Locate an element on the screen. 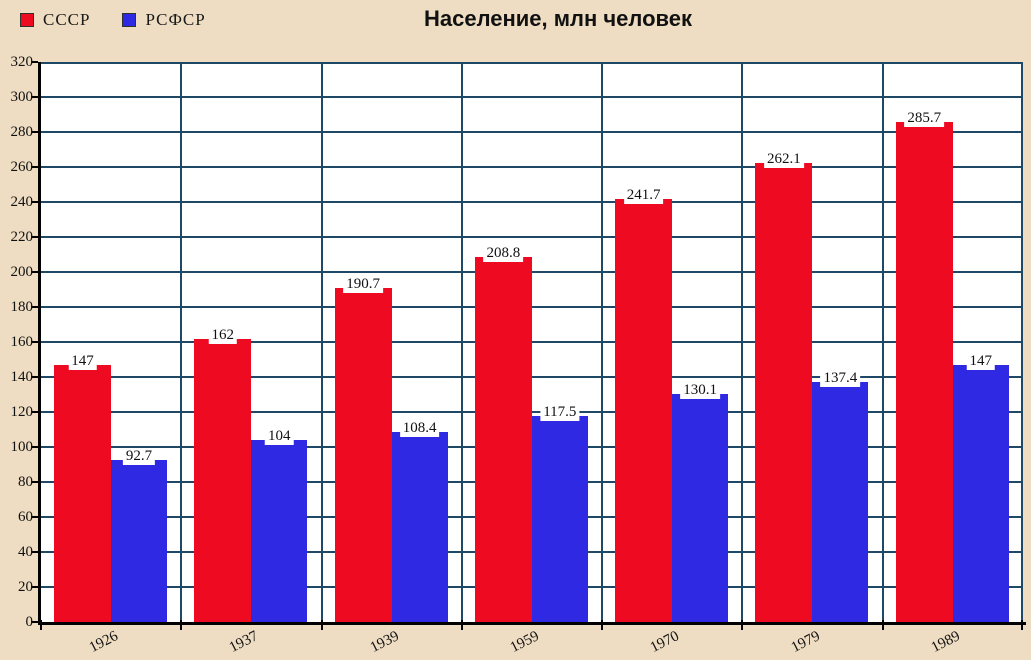 This screenshot has width=1031, height=660. y-tick-label-120: 120 is located at coordinates (22, 412).